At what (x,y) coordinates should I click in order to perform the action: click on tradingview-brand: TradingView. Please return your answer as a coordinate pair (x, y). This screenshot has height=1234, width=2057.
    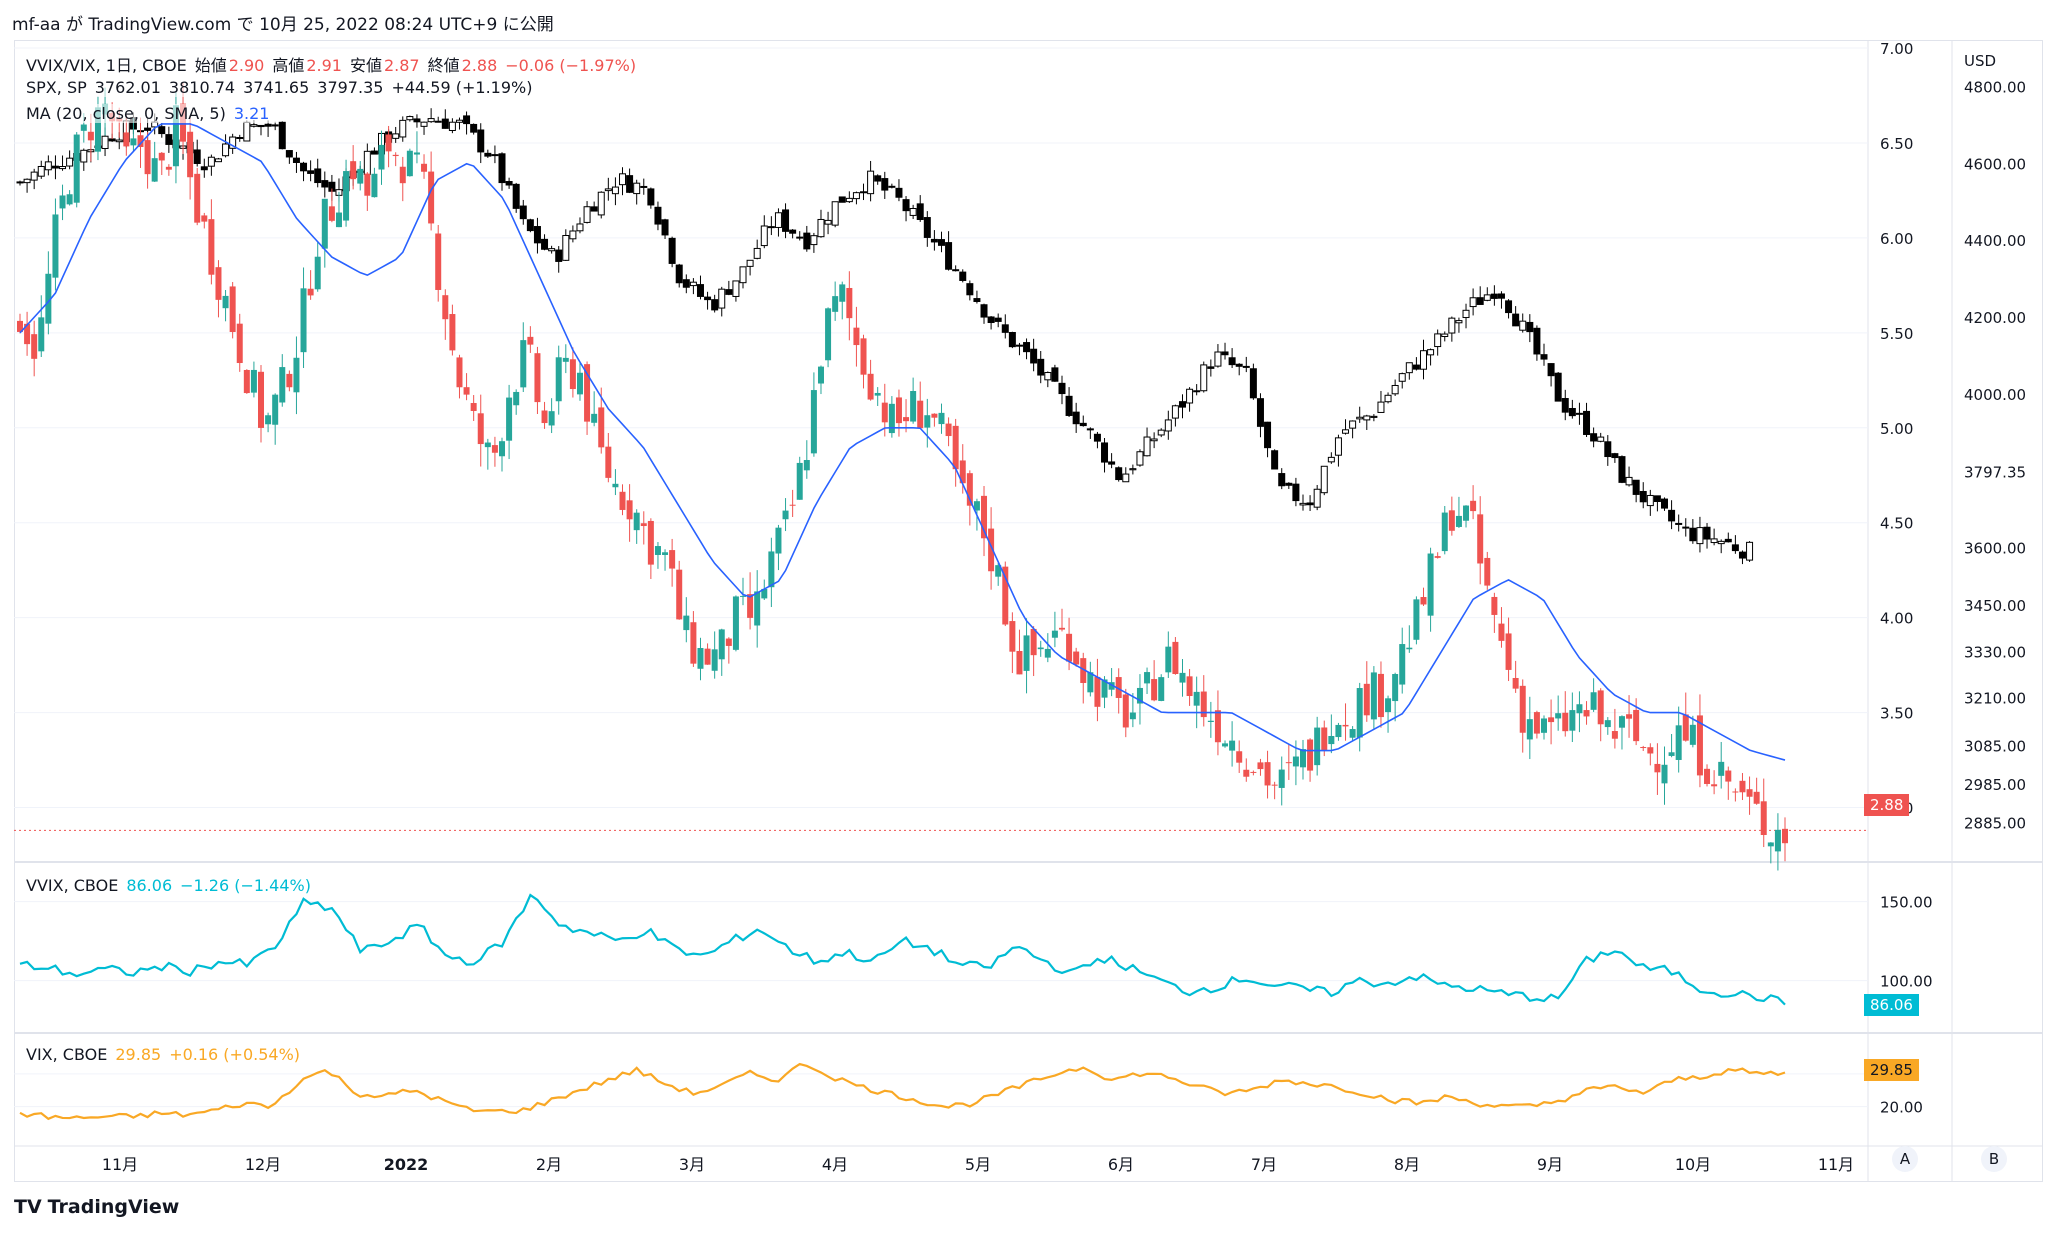
    Looking at the image, I should click on (113, 1207).